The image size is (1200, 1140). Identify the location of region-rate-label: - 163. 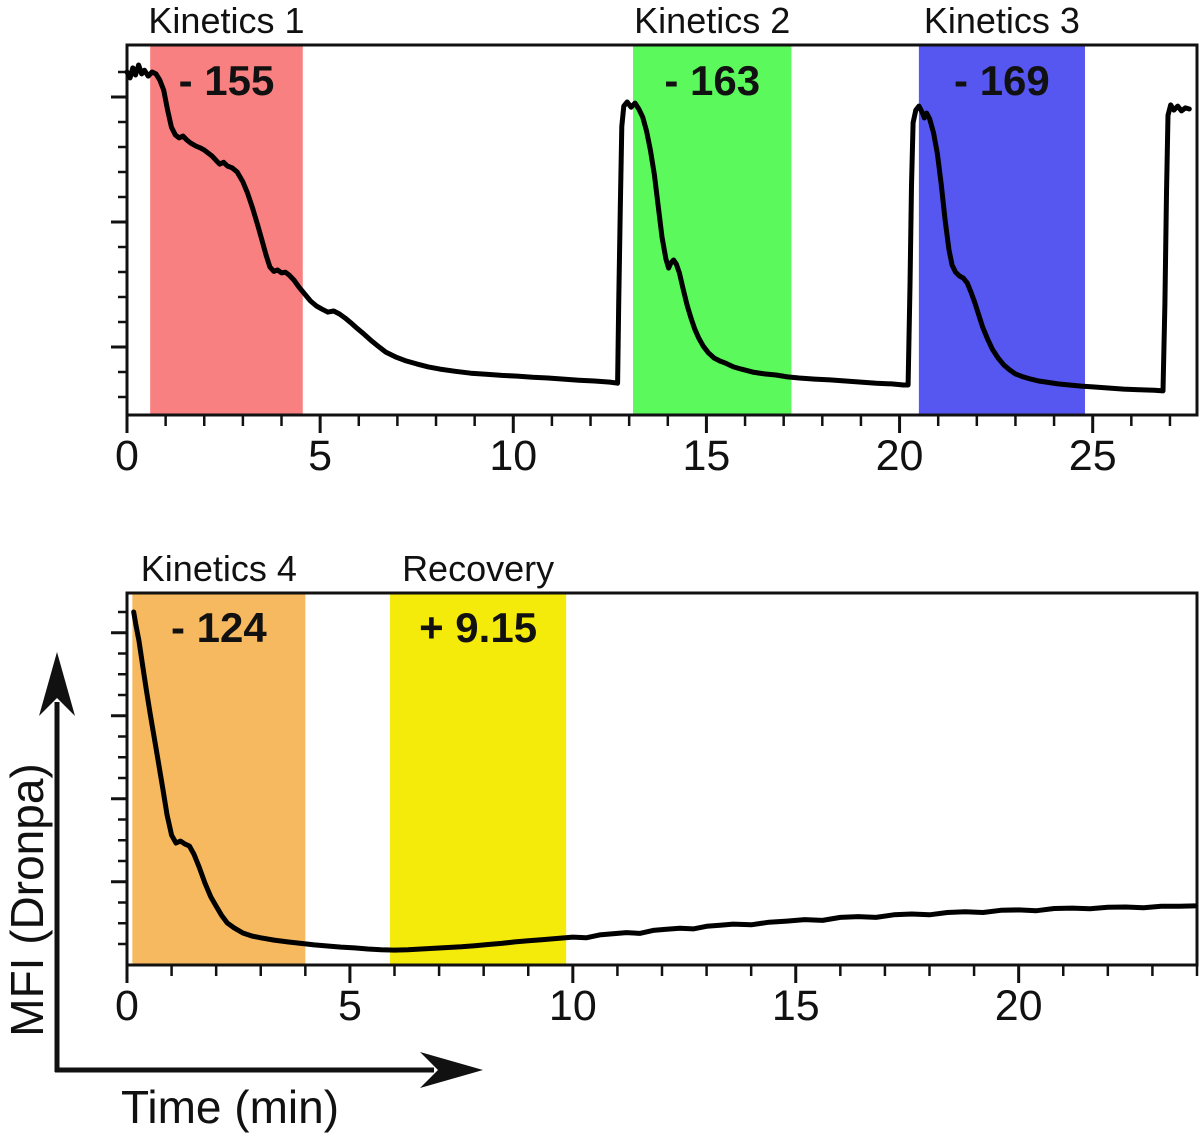
(712, 80).